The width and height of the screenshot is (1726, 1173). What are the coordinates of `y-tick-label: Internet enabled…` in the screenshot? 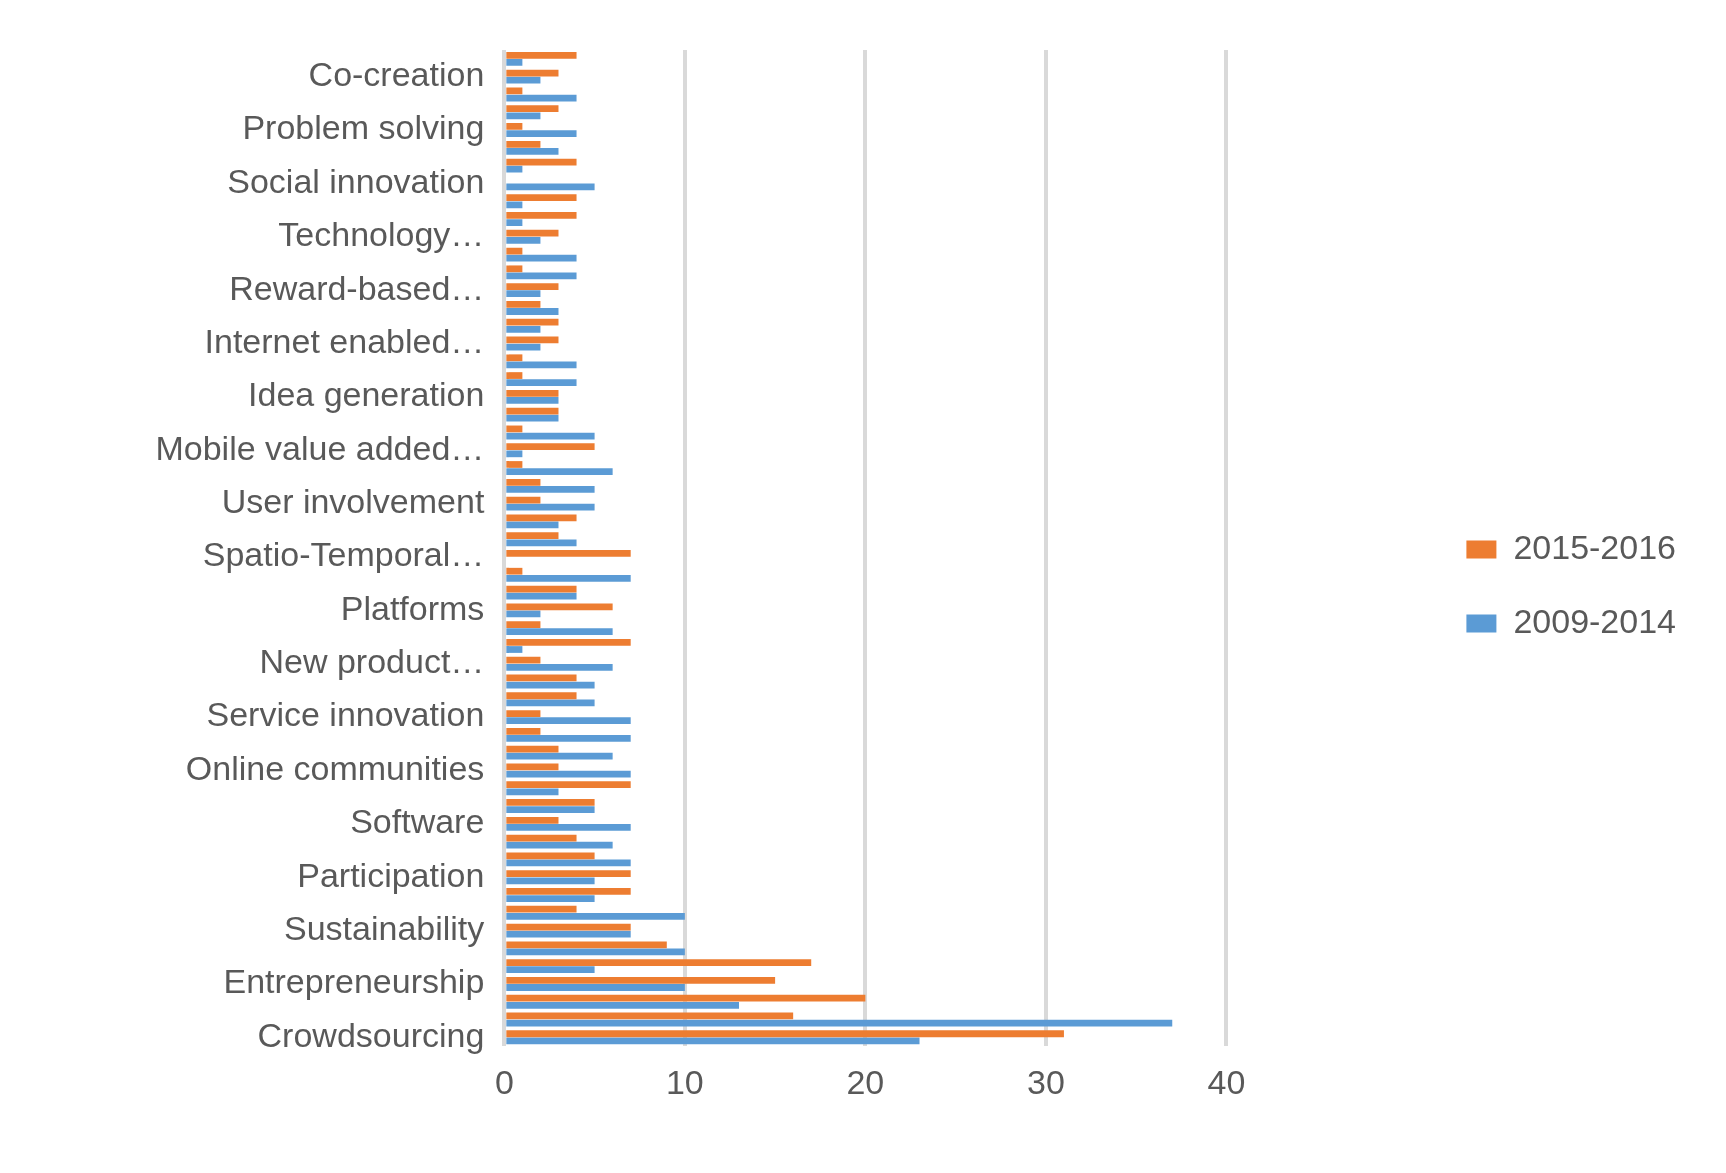 It's located at (344, 340).